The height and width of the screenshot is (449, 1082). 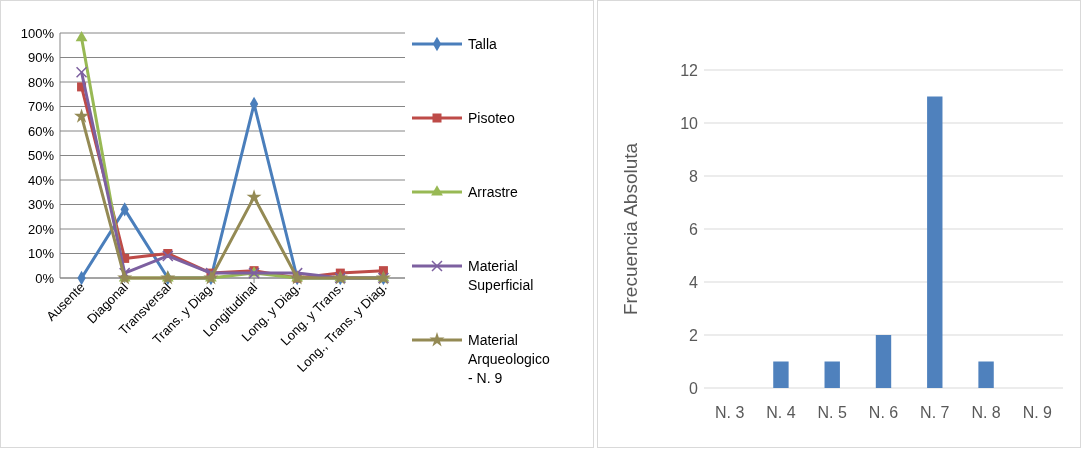 What do you see at coordinates (694, 176) in the screenshot?
I see `y-tick-label: 8` at bounding box center [694, 176].